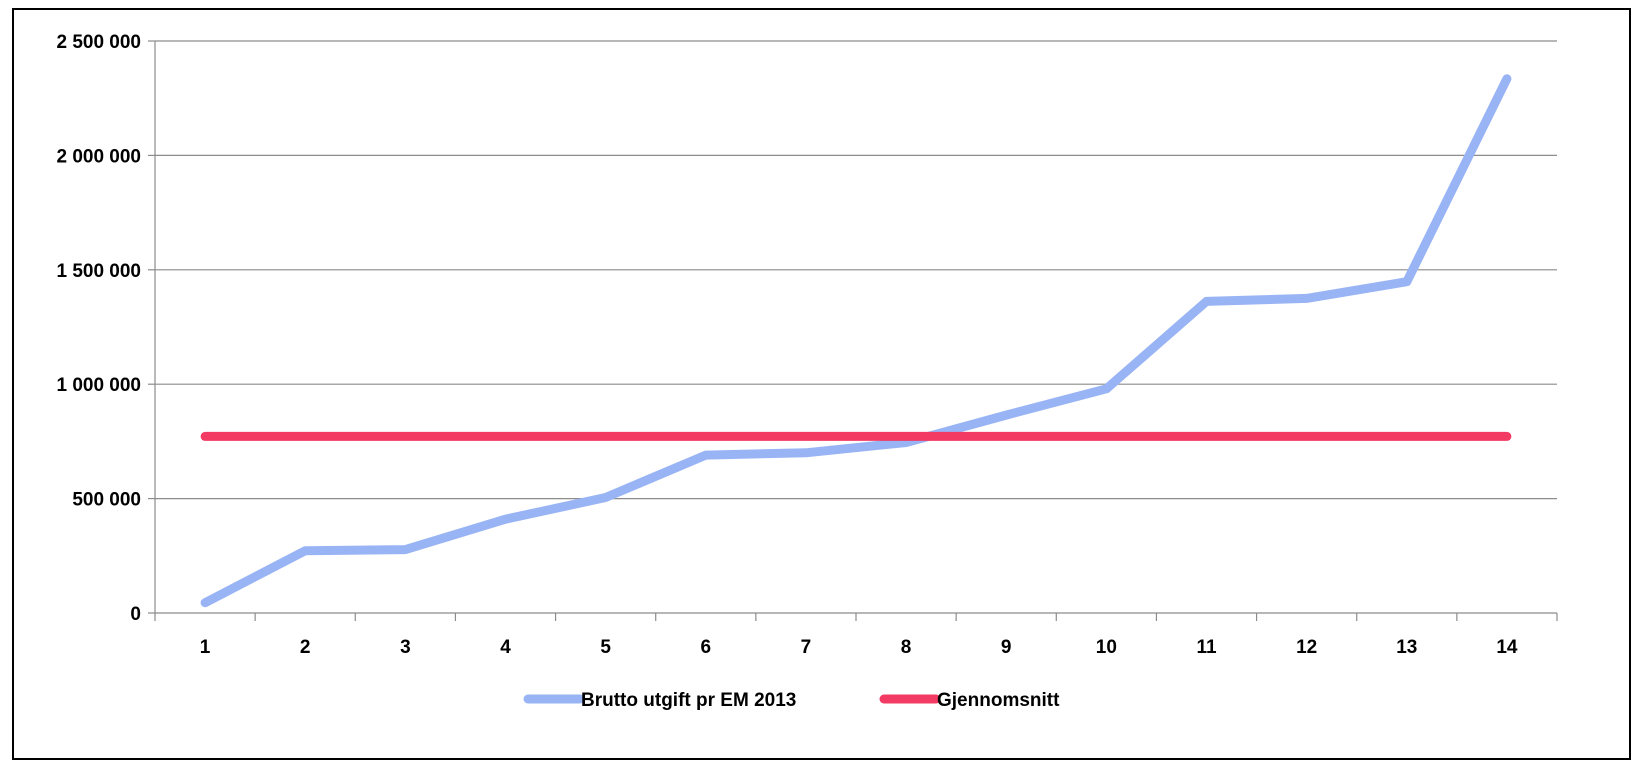 This screenshot has height=764, width=1635. Describe the element at coordinates (1406, 647) in the screenshot. I see `x-tick-label: 13` at that location.